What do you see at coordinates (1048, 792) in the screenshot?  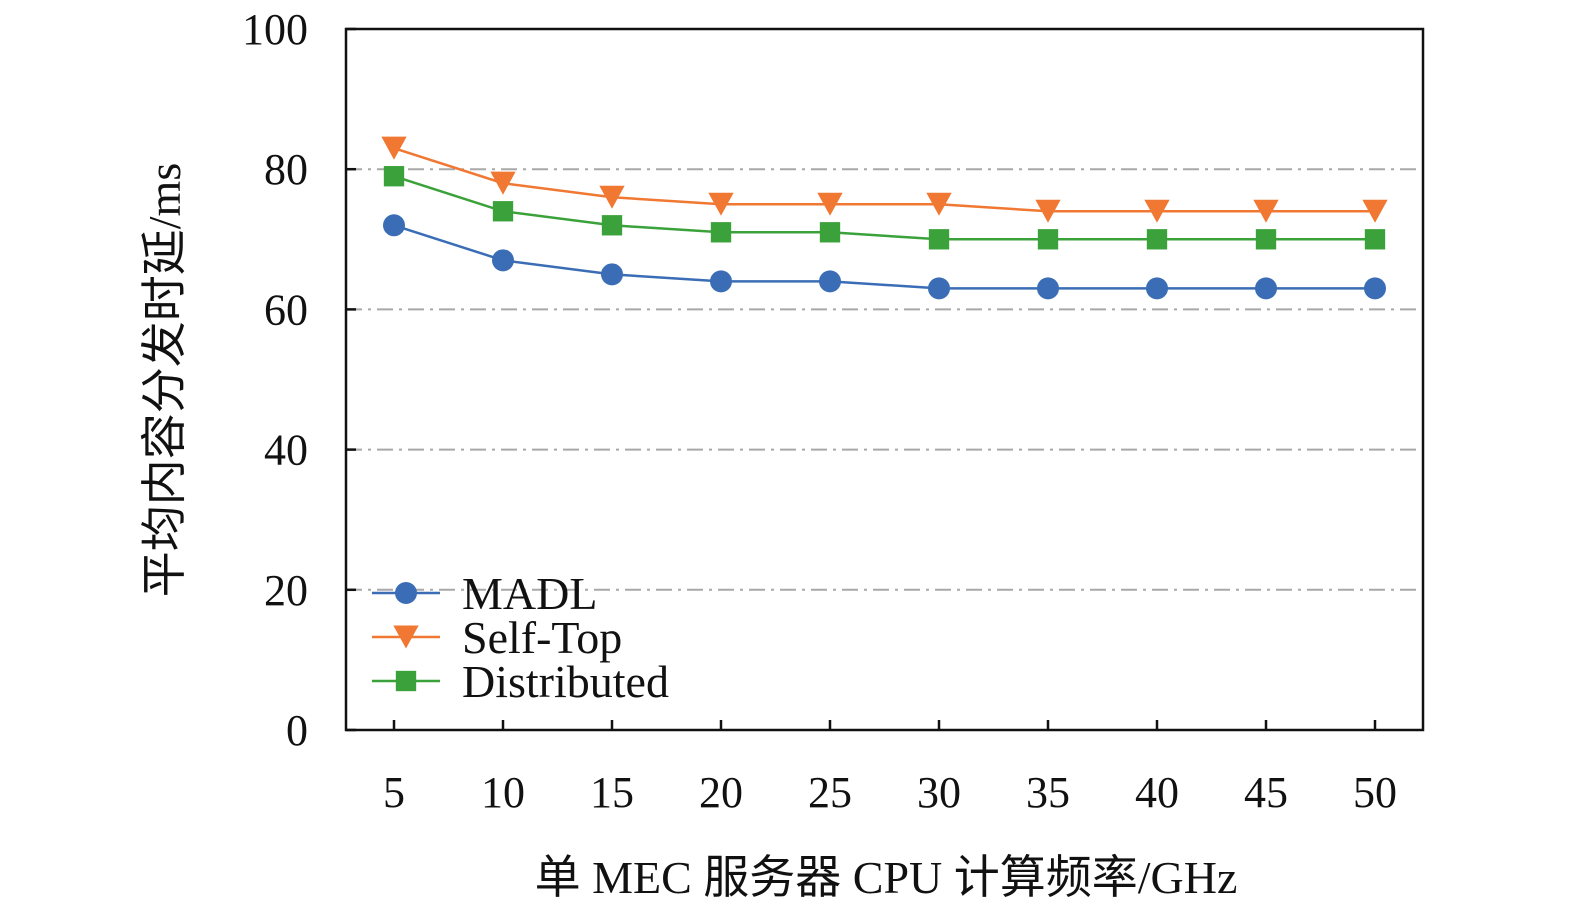 I see `x-tick-label: 35` at bounding box center [1048, 792].